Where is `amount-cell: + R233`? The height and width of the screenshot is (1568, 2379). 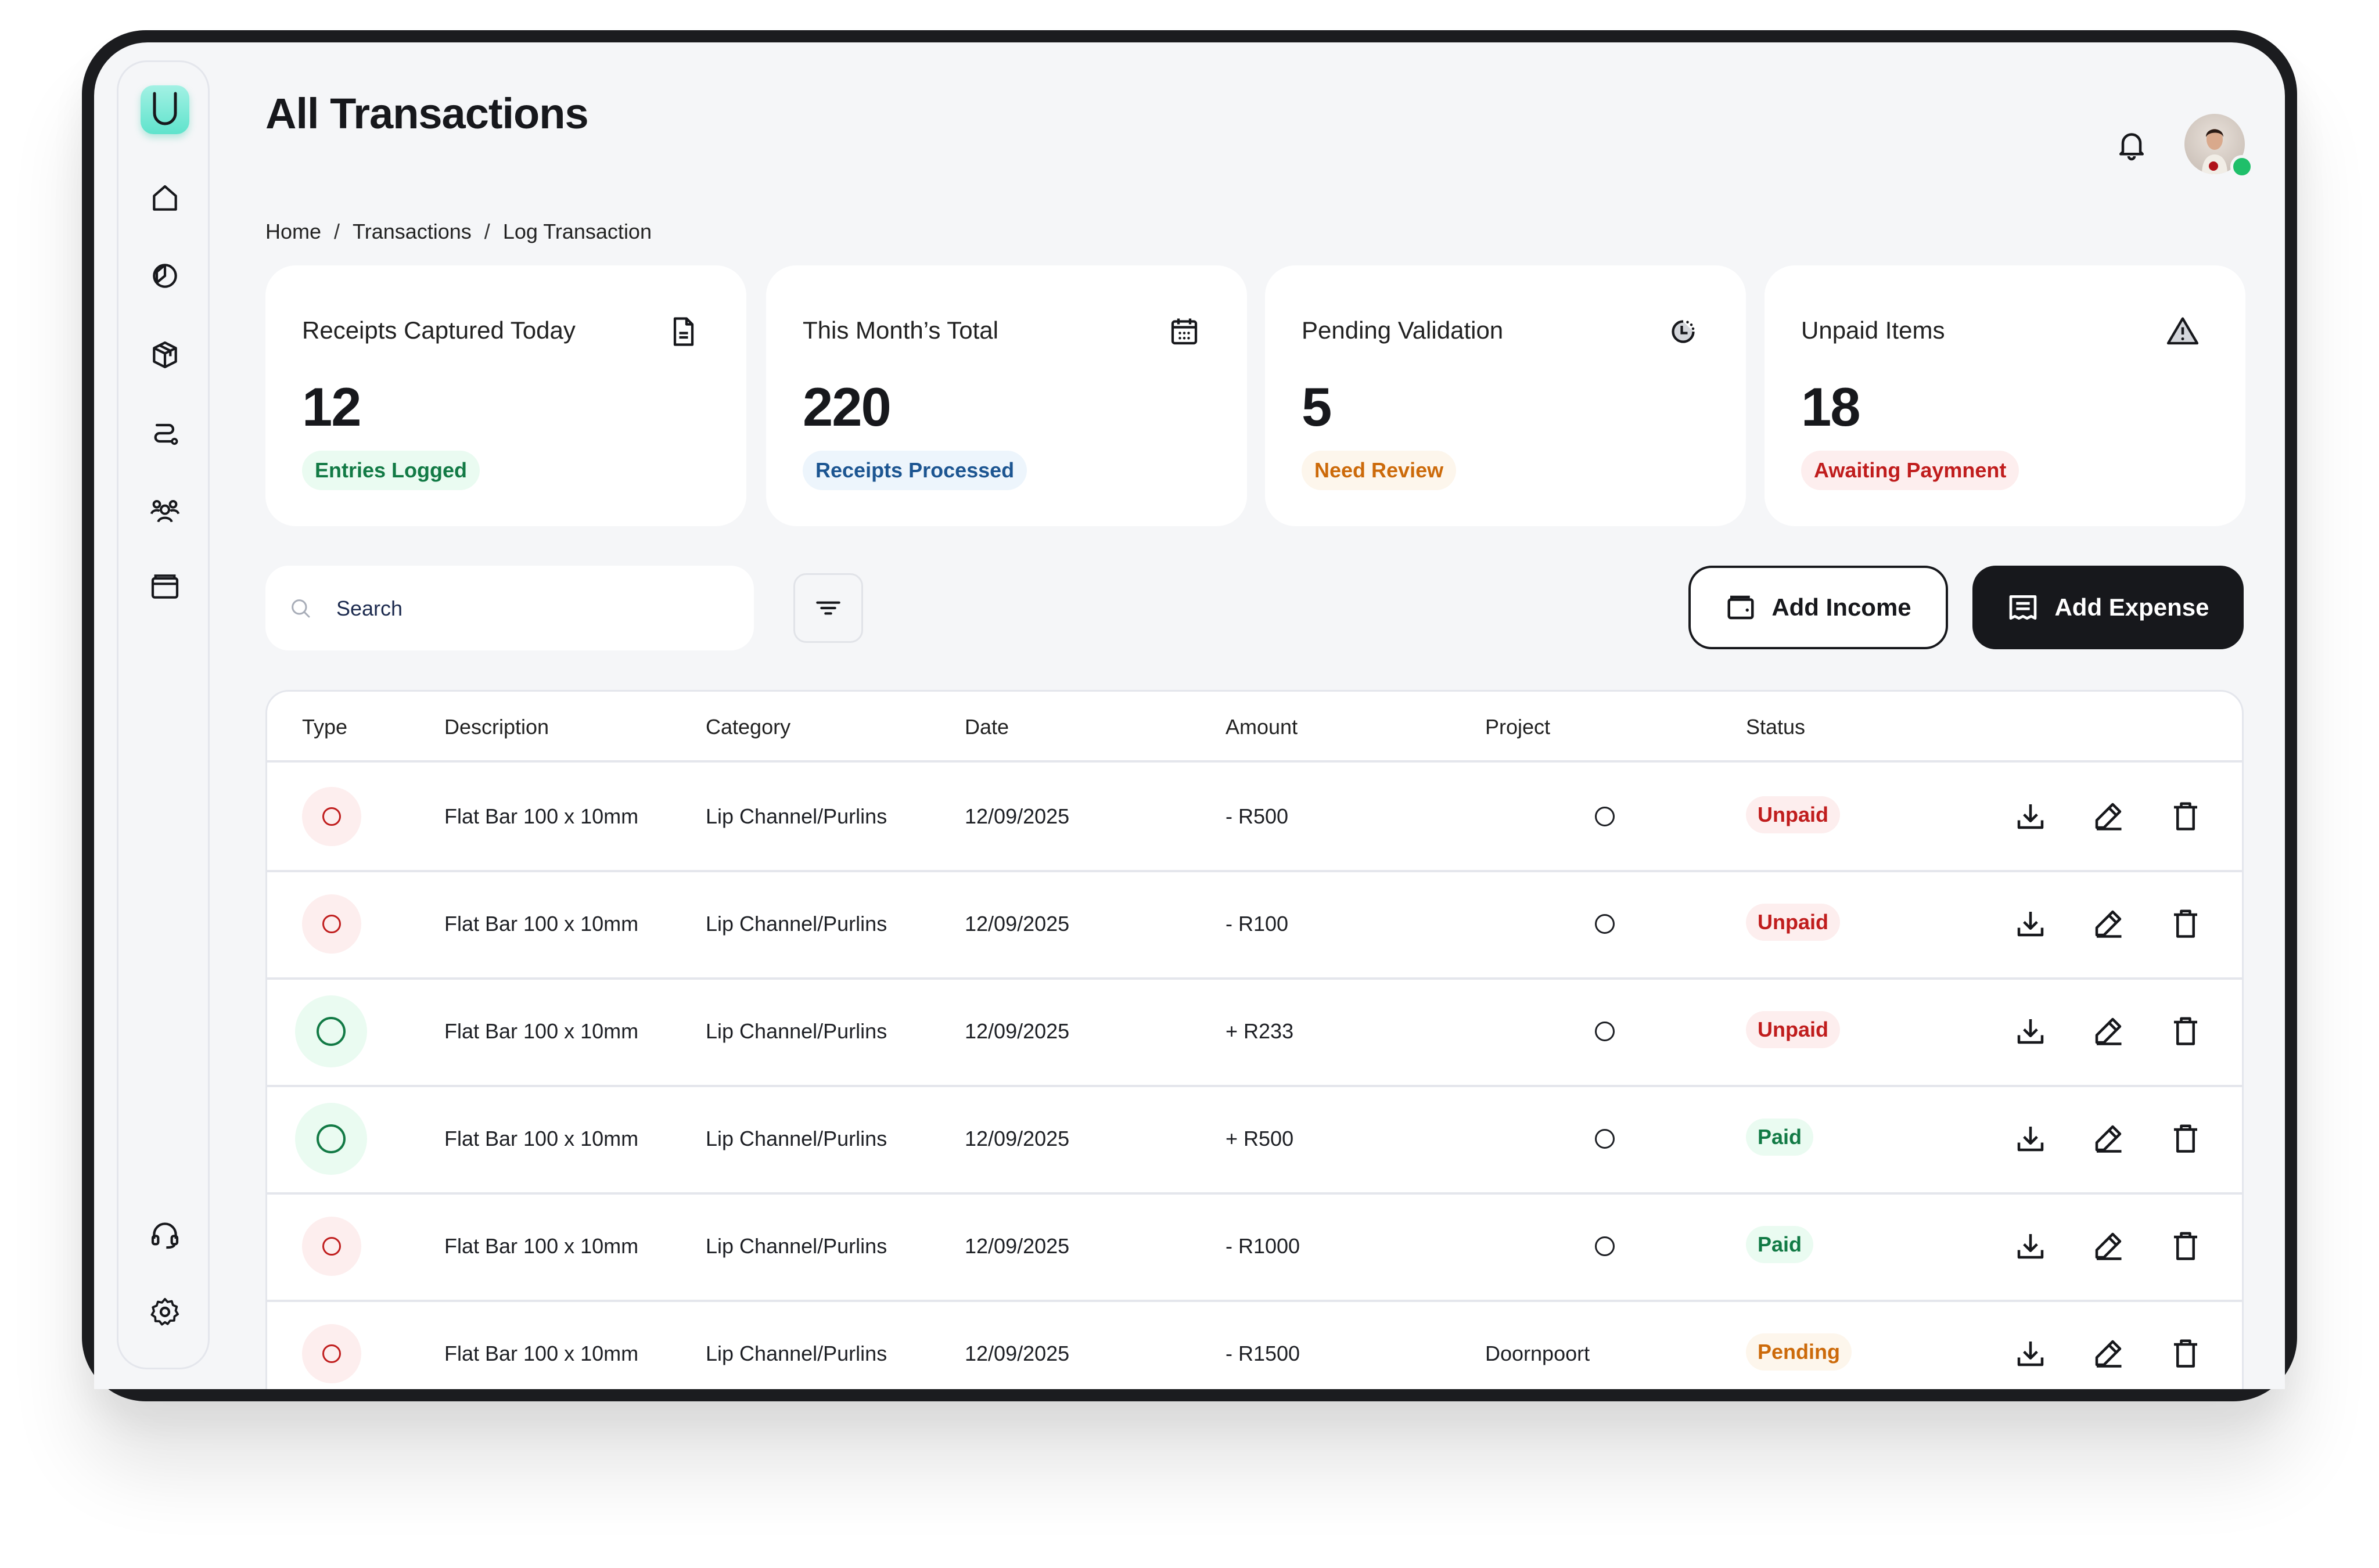 amount-cell: + R233 is located at coordinates (1260, 1031).